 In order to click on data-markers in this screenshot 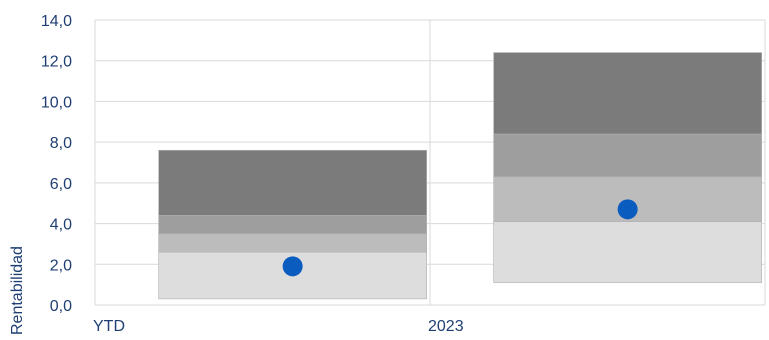, I will do `click(460, 238)`.